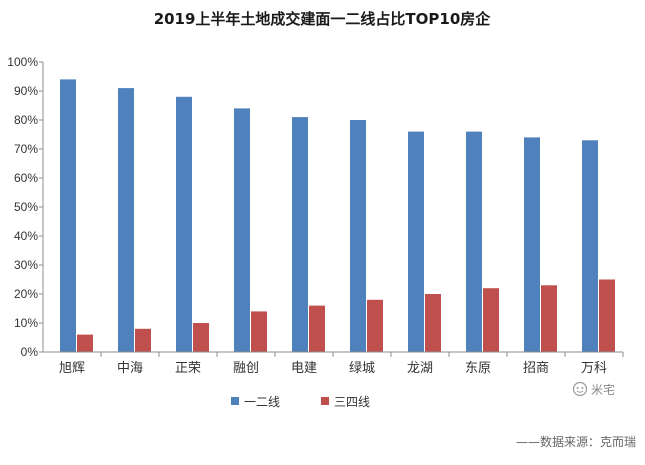 This screenshot has width=645, height=465. Describe the element at coordinates (262, 402) in the screenshot. I see `legend-label: 一二线` at that location.